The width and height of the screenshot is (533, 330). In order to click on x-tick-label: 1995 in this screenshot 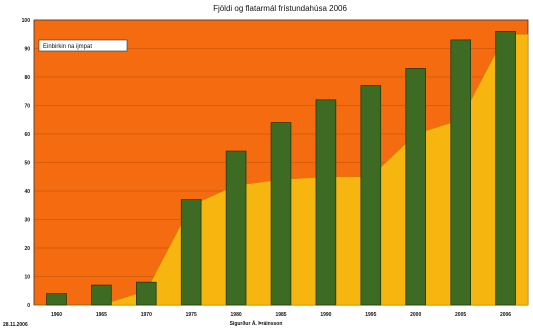, I will do `click(370, 315)`.